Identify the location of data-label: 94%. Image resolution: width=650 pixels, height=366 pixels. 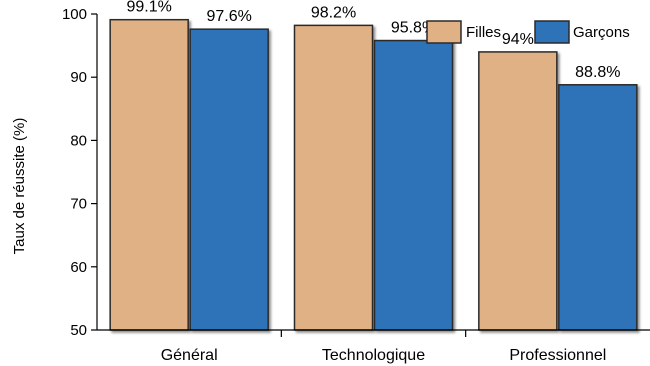
(518, 39).